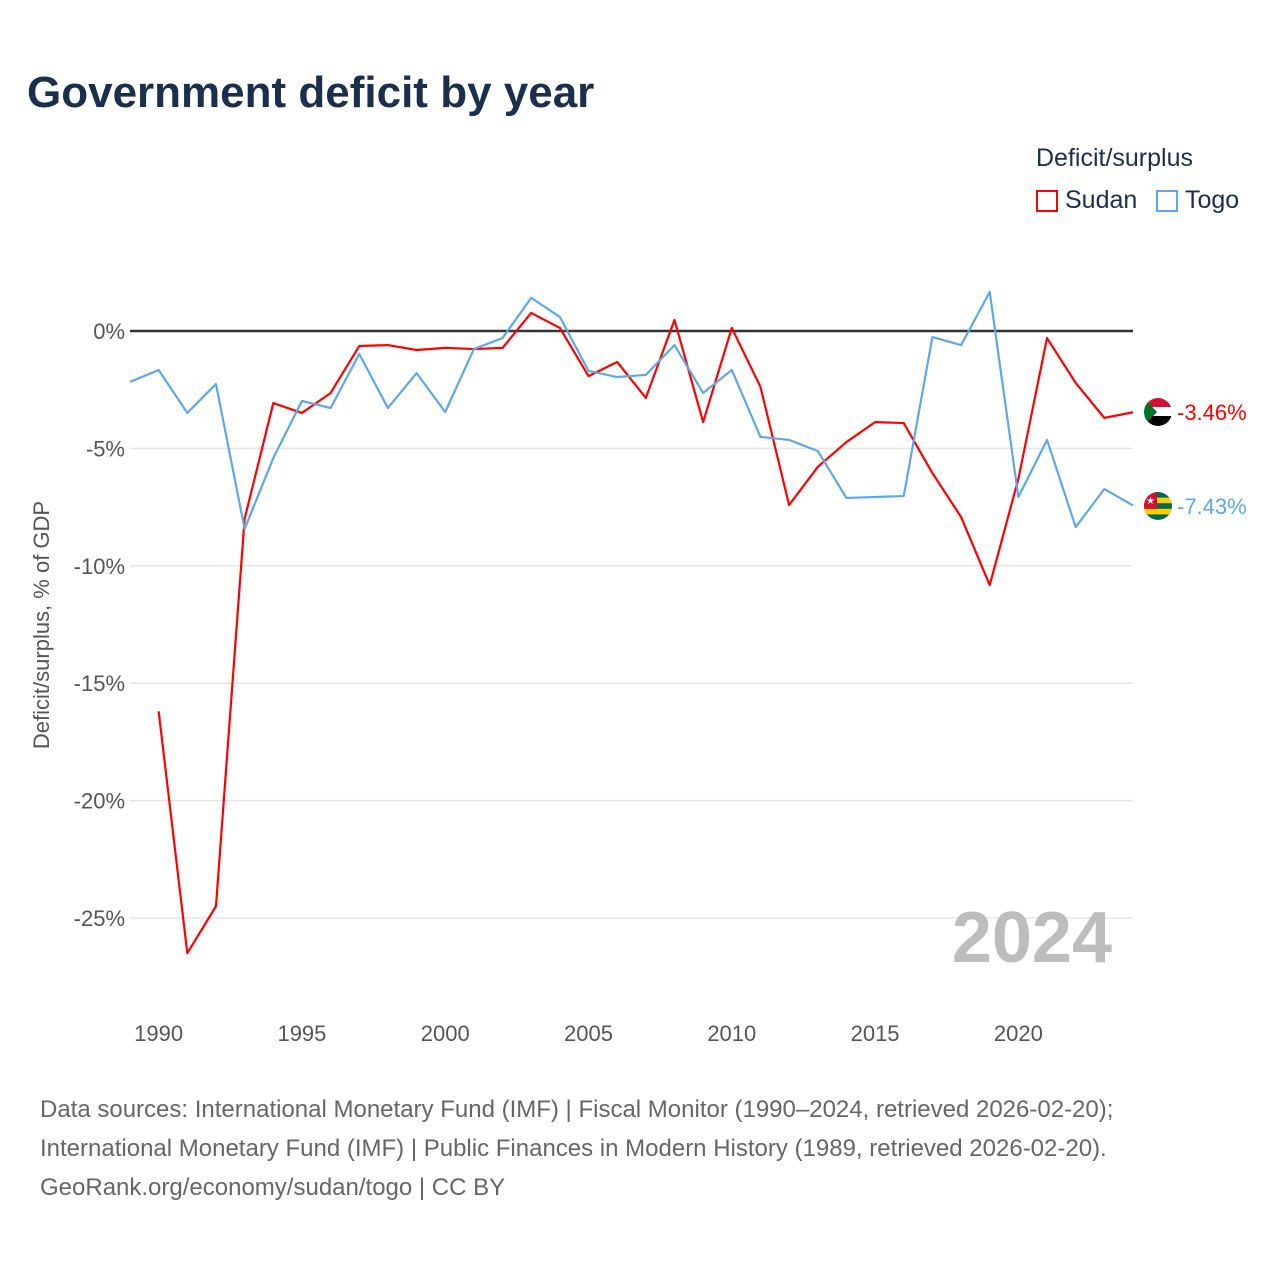 Image resolution: width=1280 pixels, height=1280 pixels. Describe the element at coordinates (875, 1033) in the screenshot. I see `x-tick-label: 2015` at that location.